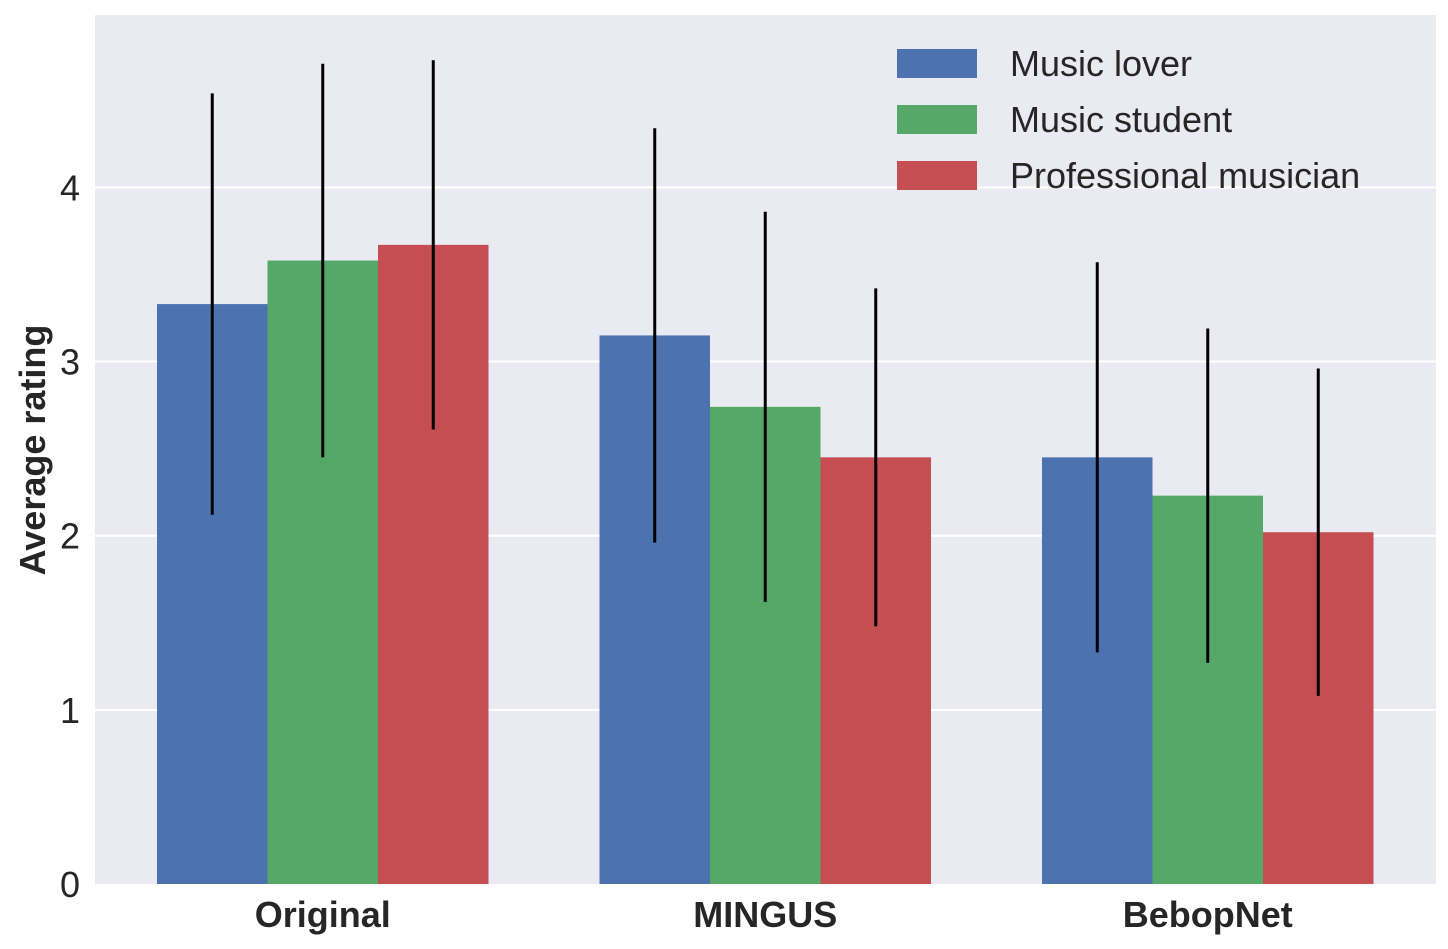  What do you see at coordinates (32, 450) in the screenshot?
I see `y-axis-title: Average rating` at bounding box center [32, 450].